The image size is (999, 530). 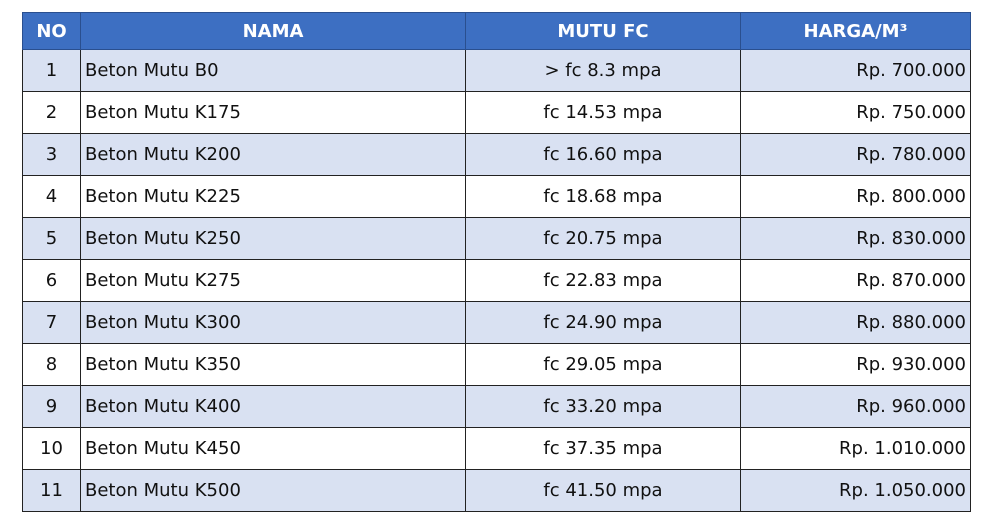 I want to click on table-cell: Beton Mutu K400, so click(x=273, y=406).